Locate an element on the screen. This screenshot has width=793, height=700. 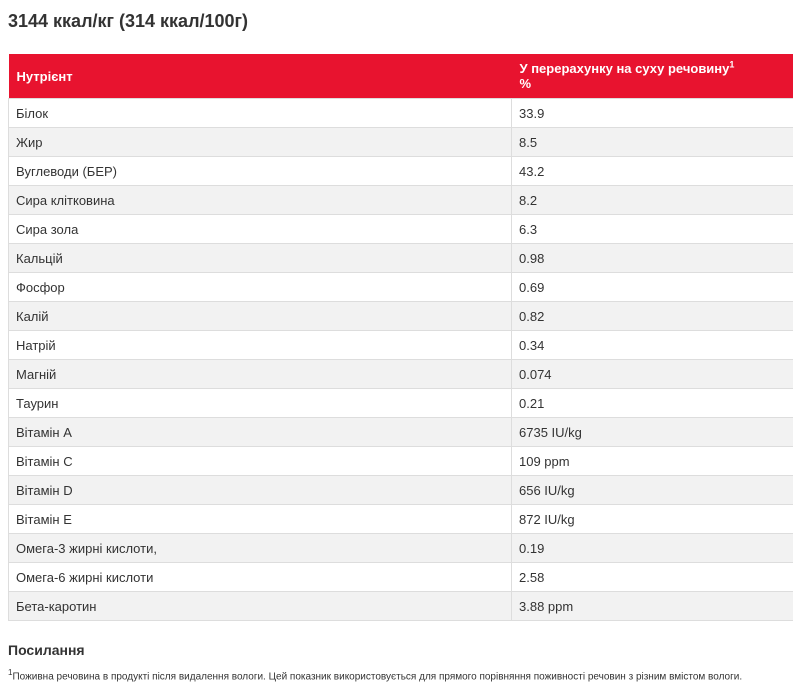
nutrient-value-cell: 0.21 is located at coordinates (652, 403).